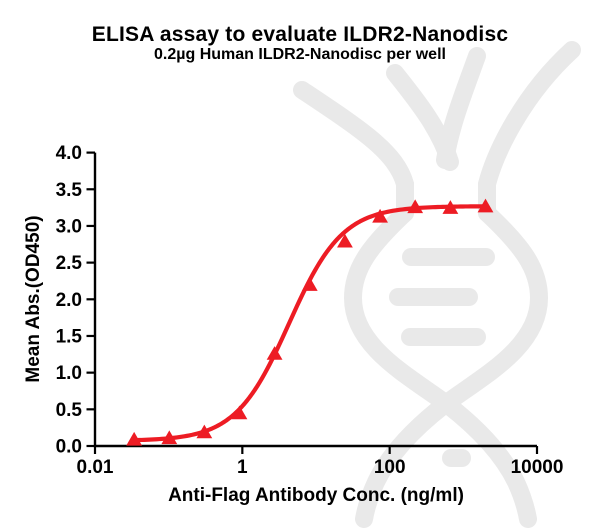 The height and width of the screenshot is (530, 600). Describe the element at coordinates (69, 447) in the screenshot. I see `y-tick-label: 0.0` at that location.